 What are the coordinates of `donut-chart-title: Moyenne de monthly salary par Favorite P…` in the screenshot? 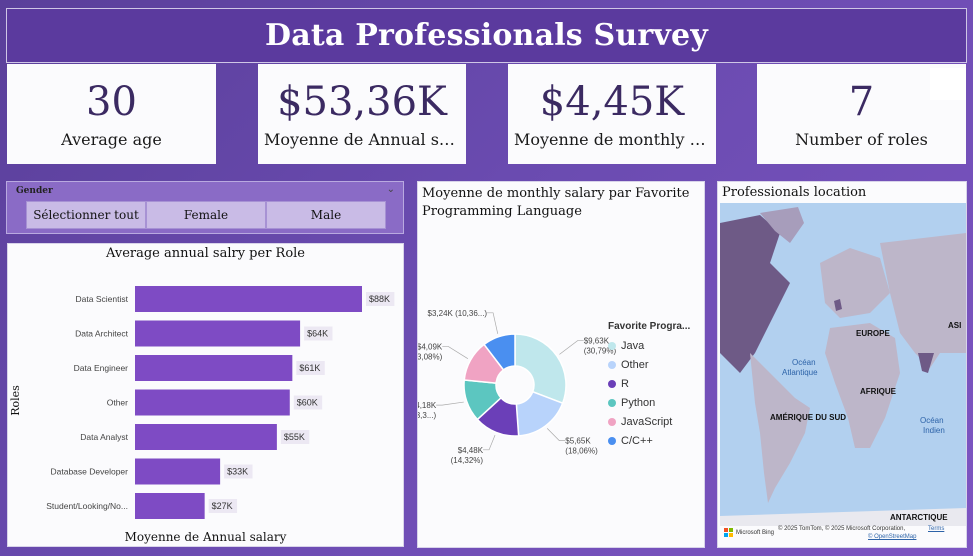 It's located at (556, 202).